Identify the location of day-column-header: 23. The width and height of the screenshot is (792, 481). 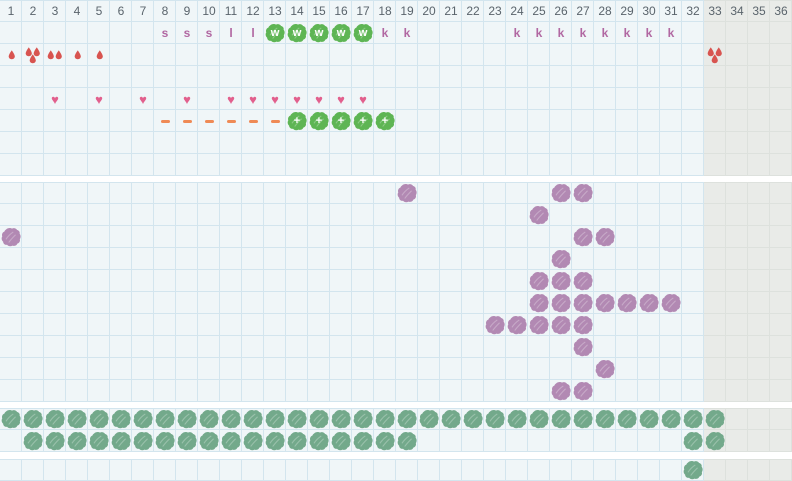
(495, 11).